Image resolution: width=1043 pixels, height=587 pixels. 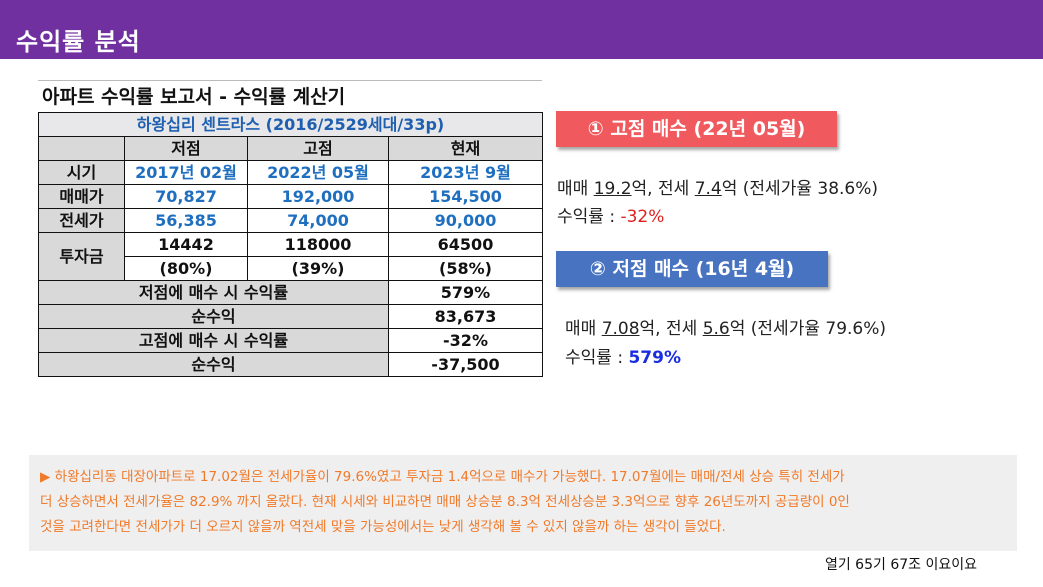 I want to click on table-row: 순수익 83,673, so click(x=290, y=316).